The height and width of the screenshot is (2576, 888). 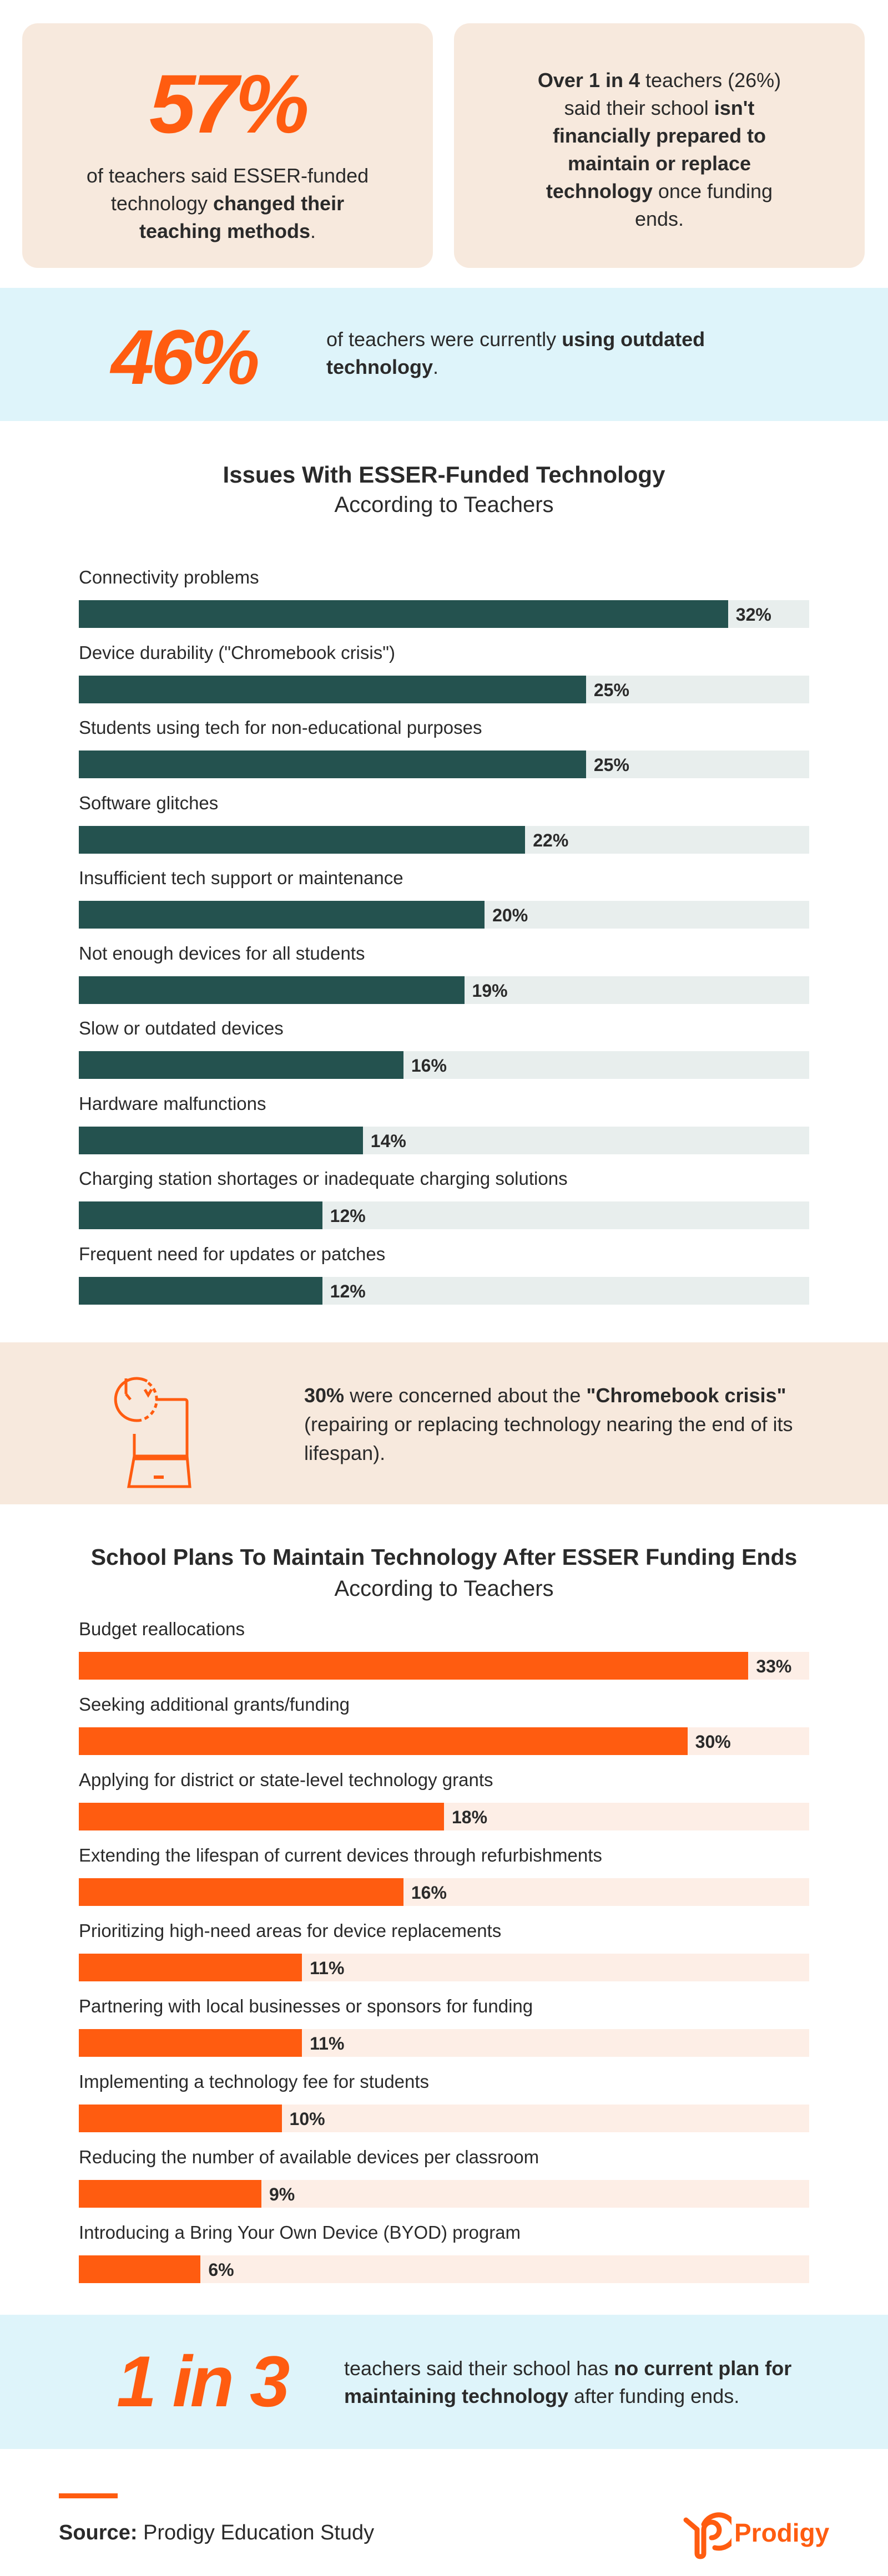 I want to click on bar-row: Hardware malfunctions 14%, so click(x=444, y=1129).